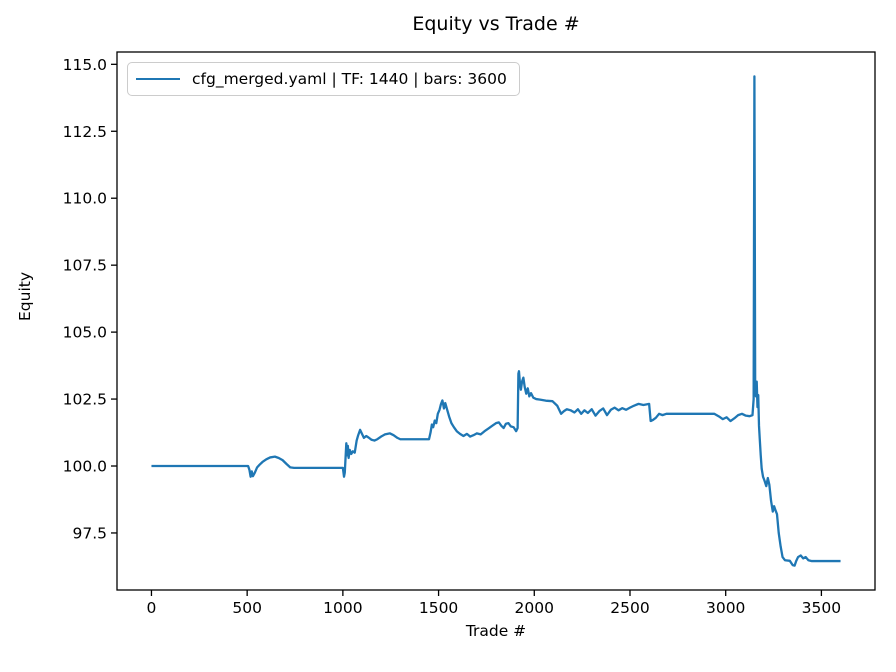 This screenshot has width=896, height=672. What do you see at coordinates (725, 608) in the screenshot?
I see `x-tick-label: 3000` at bounding box center [725, 608].